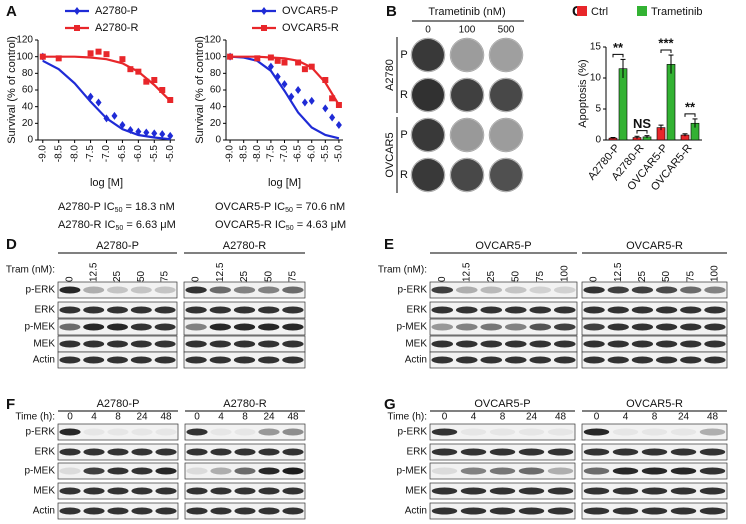 This screenshot has width=746, height=524. Describe the element at coordinates (170, 154) in the screenshot. I see `x-tick-label: -5.0` at that location.